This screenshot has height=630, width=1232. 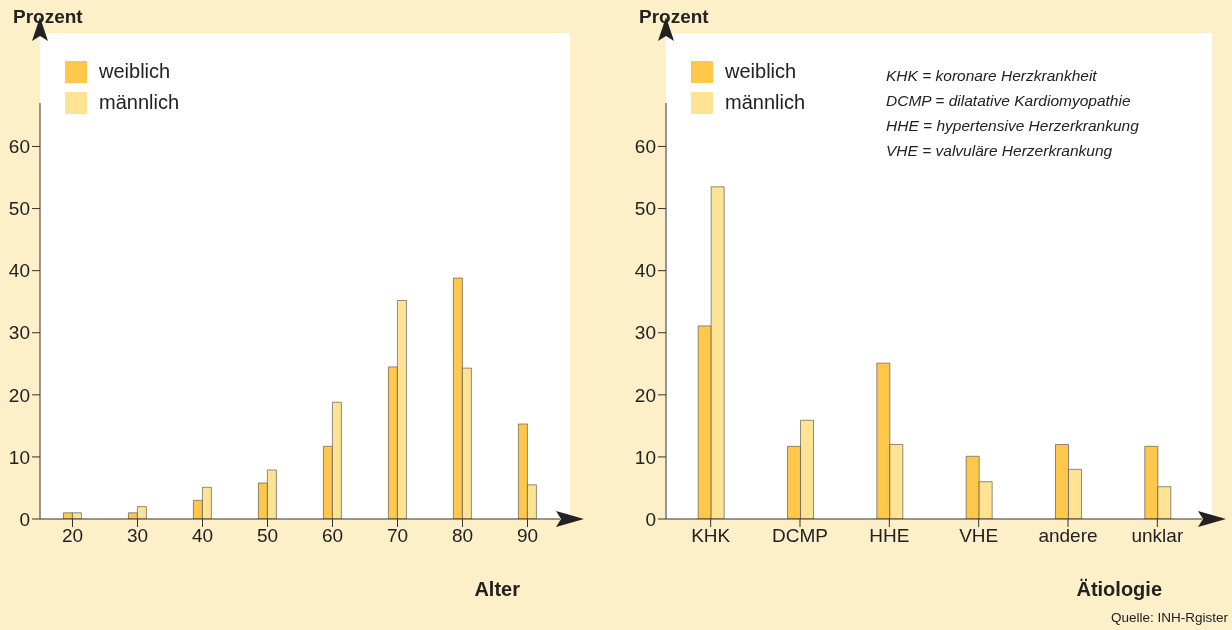 What do you see at coordinates (992, 76) in the screenshot?
I see `text: KHK = koronare Herzkrankheit` at bounding box center [992, 76].